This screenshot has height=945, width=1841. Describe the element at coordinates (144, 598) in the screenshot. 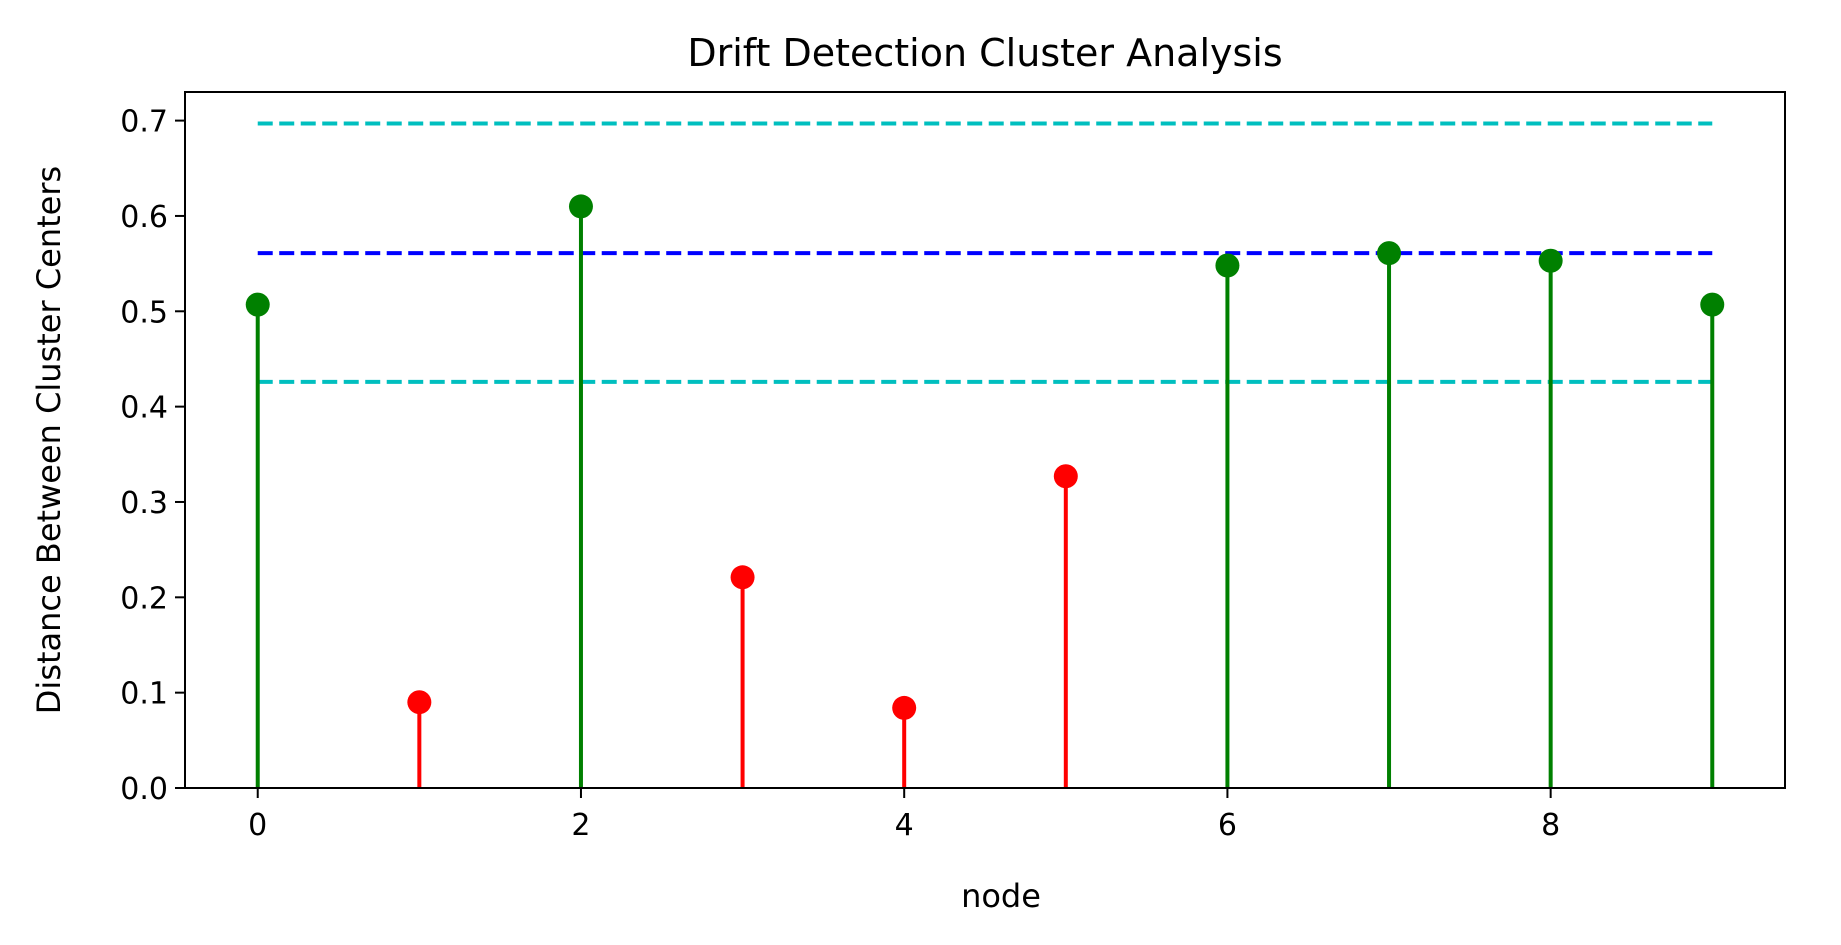

I see `y-tick-label-0.2: 0.2` at that location.